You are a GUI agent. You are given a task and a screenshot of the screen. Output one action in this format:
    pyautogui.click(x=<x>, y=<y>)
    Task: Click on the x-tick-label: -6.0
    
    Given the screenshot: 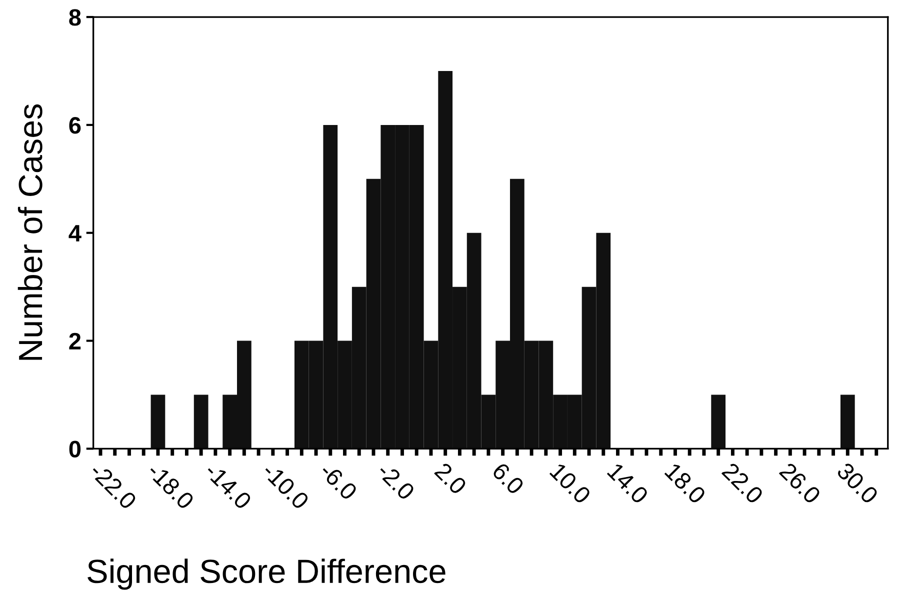 What is the action you would take?
    pyautogui.click(x=338, y=481)
    